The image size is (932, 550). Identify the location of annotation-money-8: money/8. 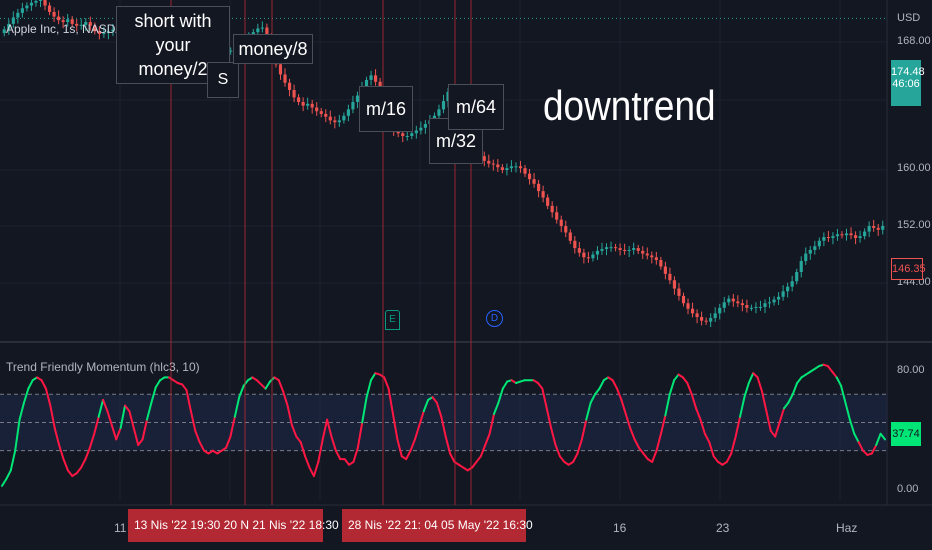
(273, 49).